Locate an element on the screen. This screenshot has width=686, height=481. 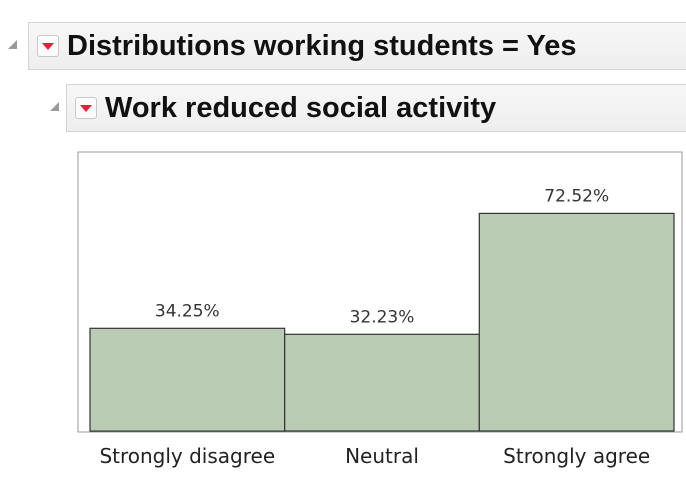
x-tick-label: Strongly agree is located at coordinates (576, 456).